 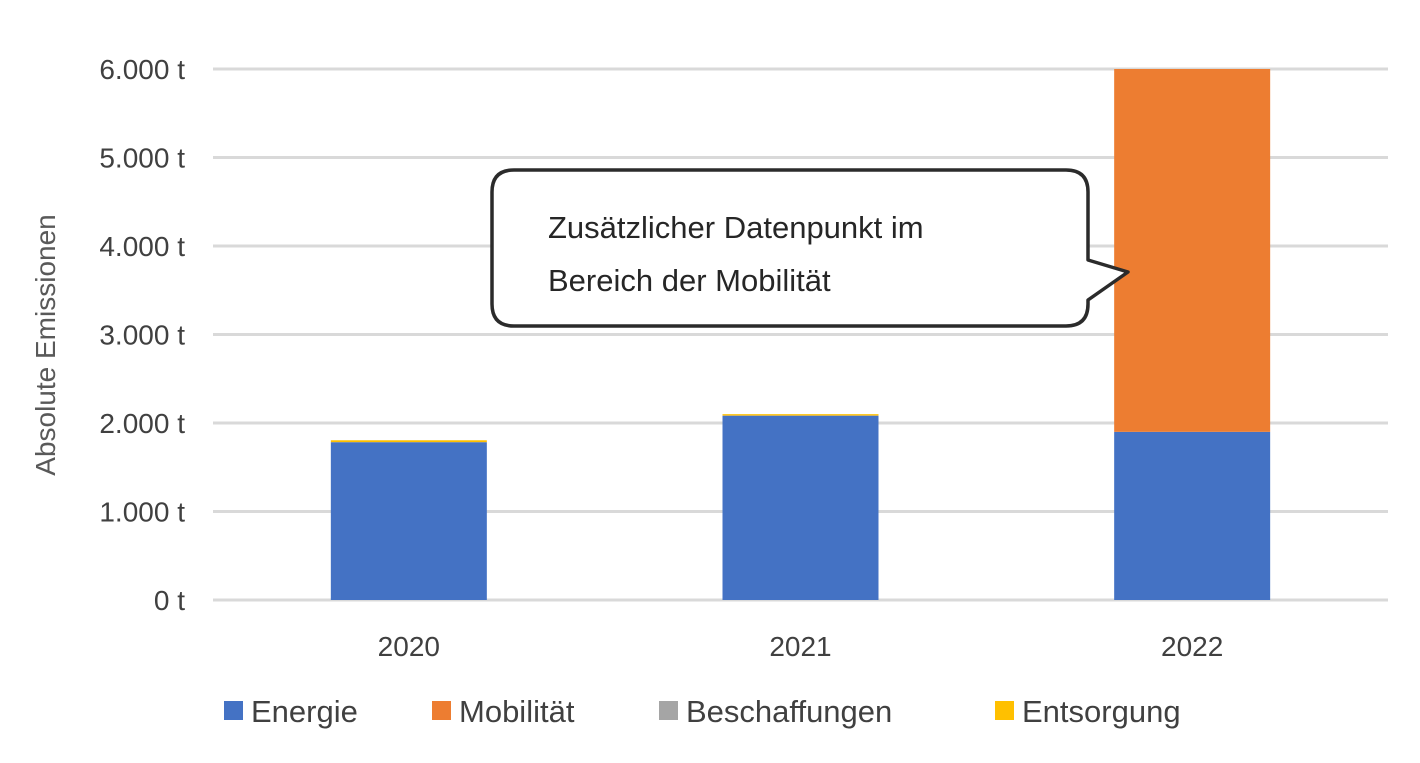 I want to click on callout-line-2: Bereich der Mobilität, so click(x=689, y=280).